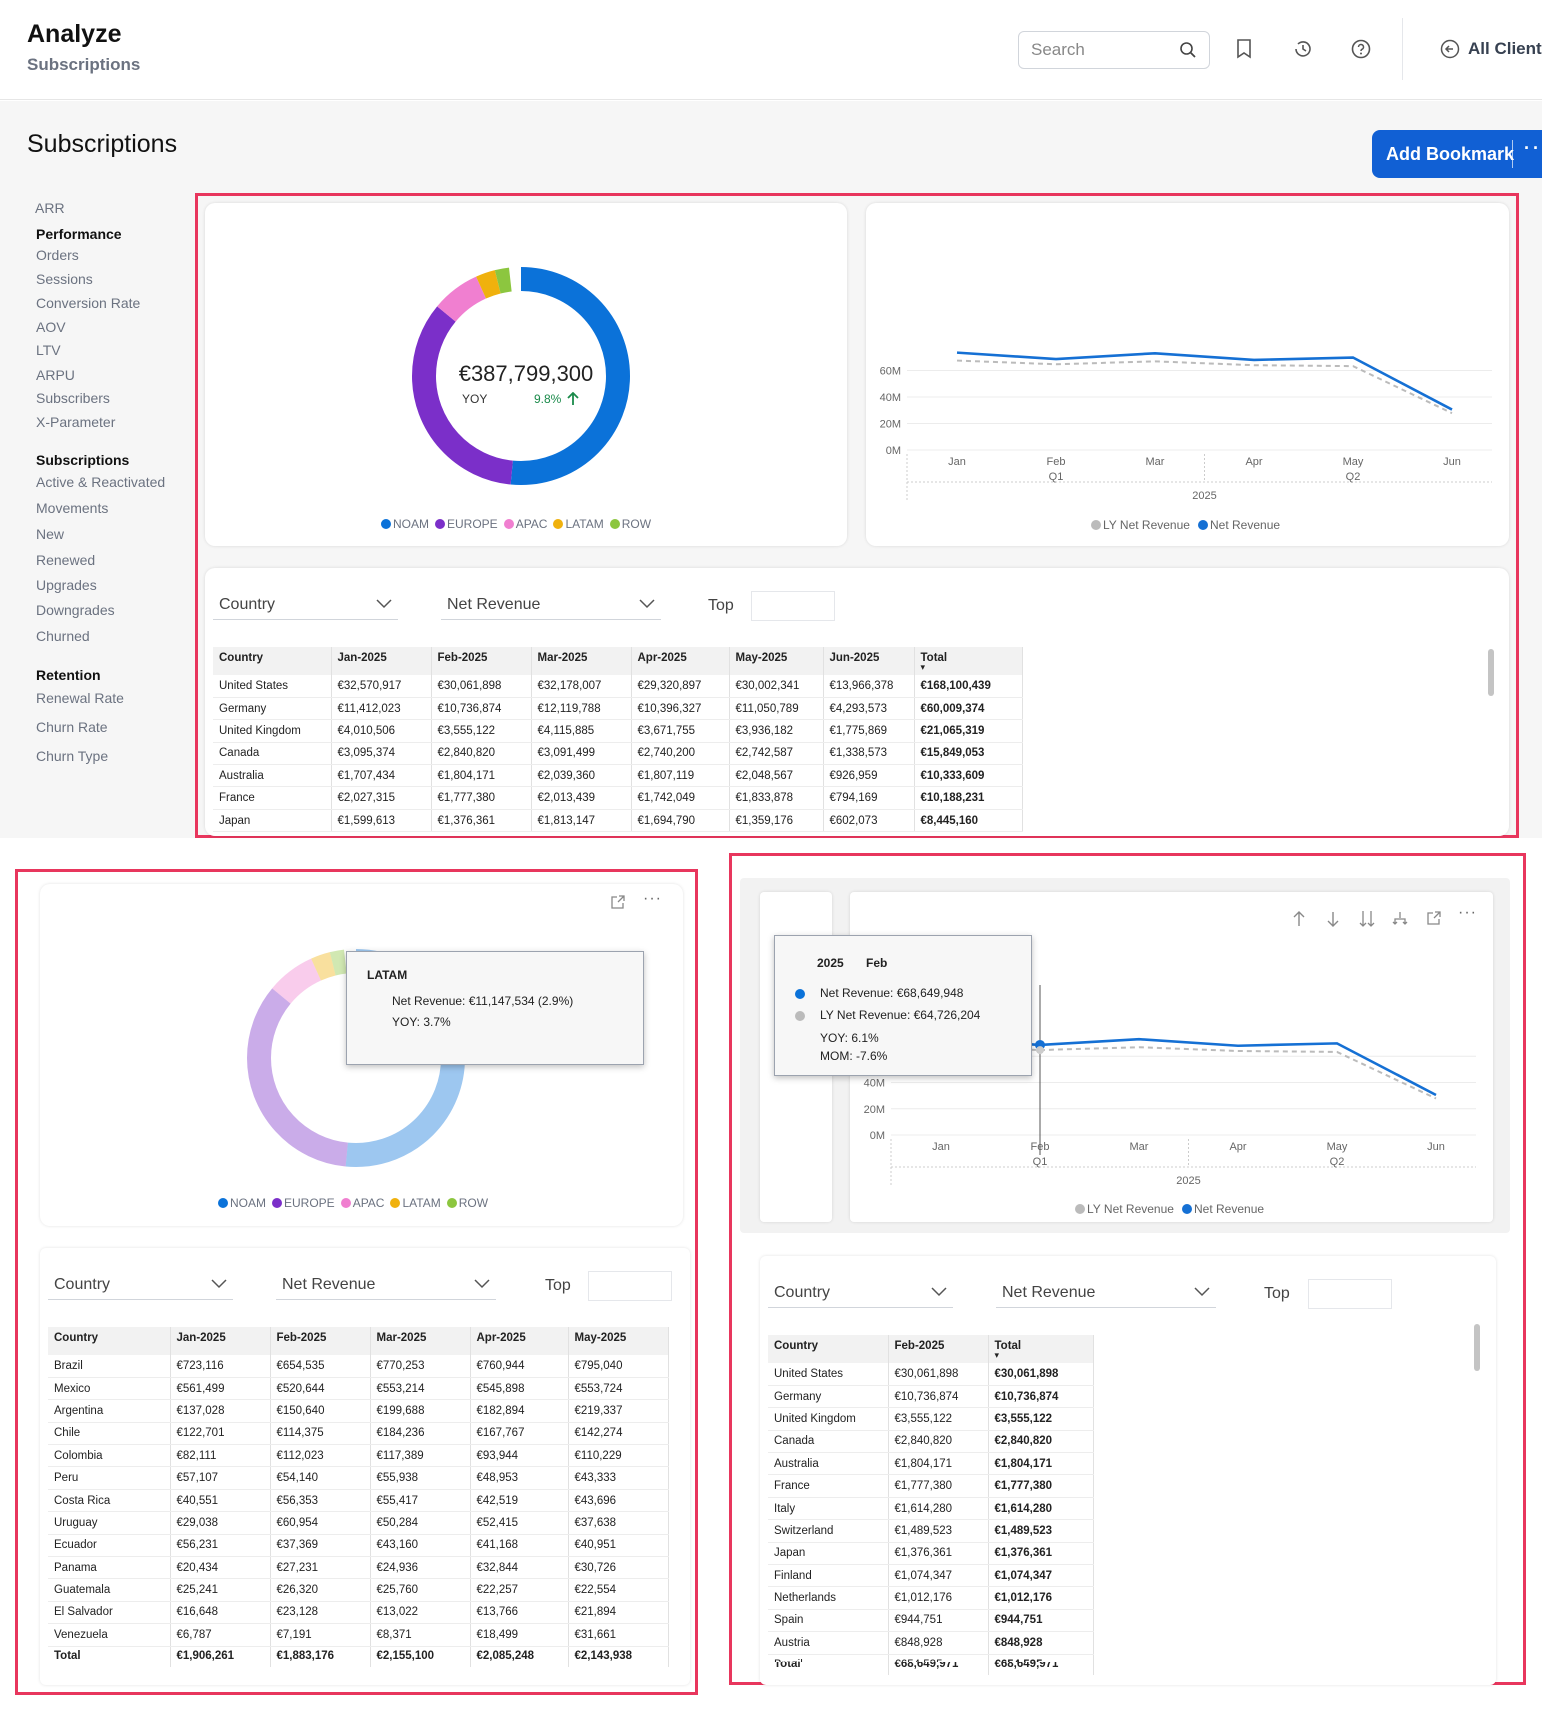 This screenshot has width=1542, height=1731. What do you see at coordinates (931, 1419) in the screenshot?
I see `table-row: United Kingdom €3,555,122 €3,555,122` at bounding box center [931, 1419].